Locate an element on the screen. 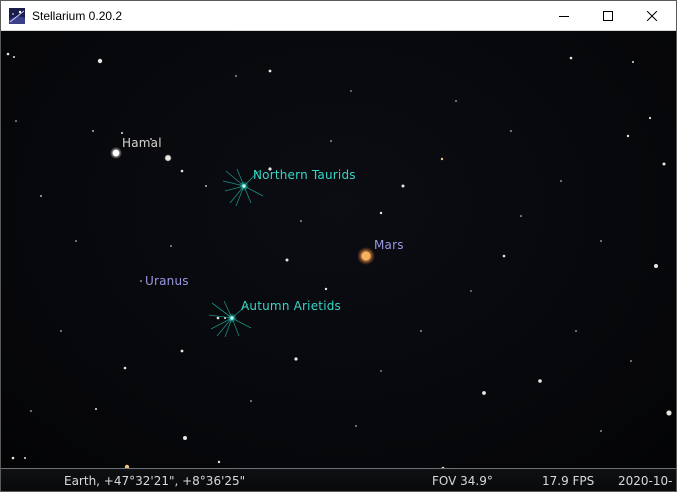 The width and height of the screenshot is (677, 492). location-readout: Earth, +47°32'21", +8°36'25" is located at coordinates (155, 481).